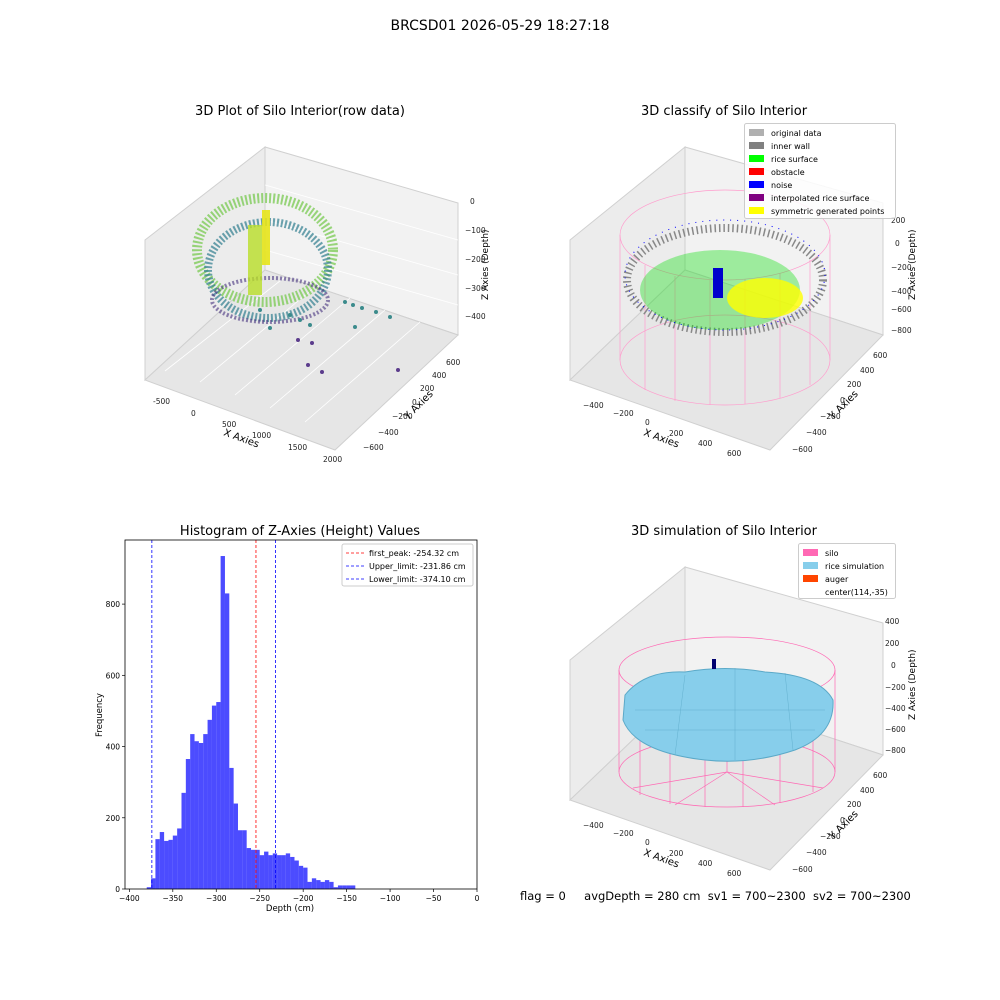 This screenshot has height=1000, width=1000. What do you see at coordinates (129, 898) in the screenshot?
I see `histogram-xtick-label: −400` at bounding box center [129, 898].